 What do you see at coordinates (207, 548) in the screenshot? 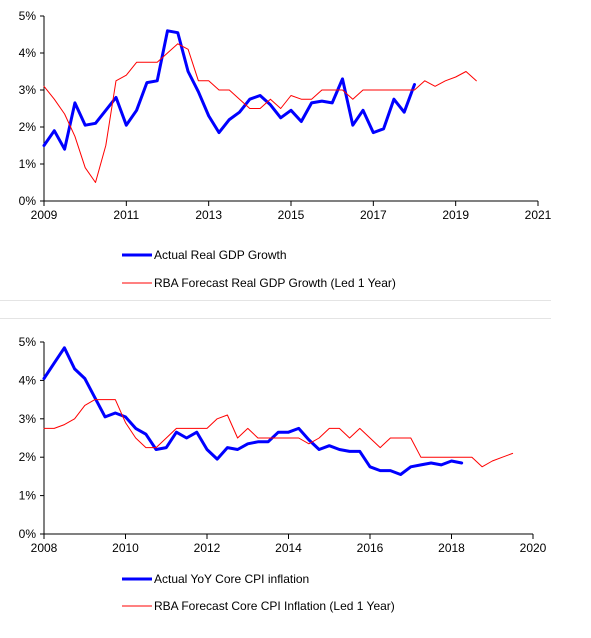
I see `x-tick-label: 2012` at bounding box center [207, 548].